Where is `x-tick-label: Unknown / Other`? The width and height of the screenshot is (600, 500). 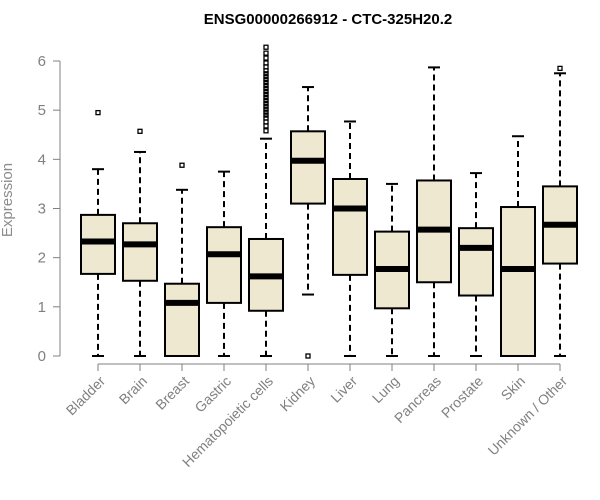 x-tick-label: Unknown / Other is located at coordinates (528, 416).